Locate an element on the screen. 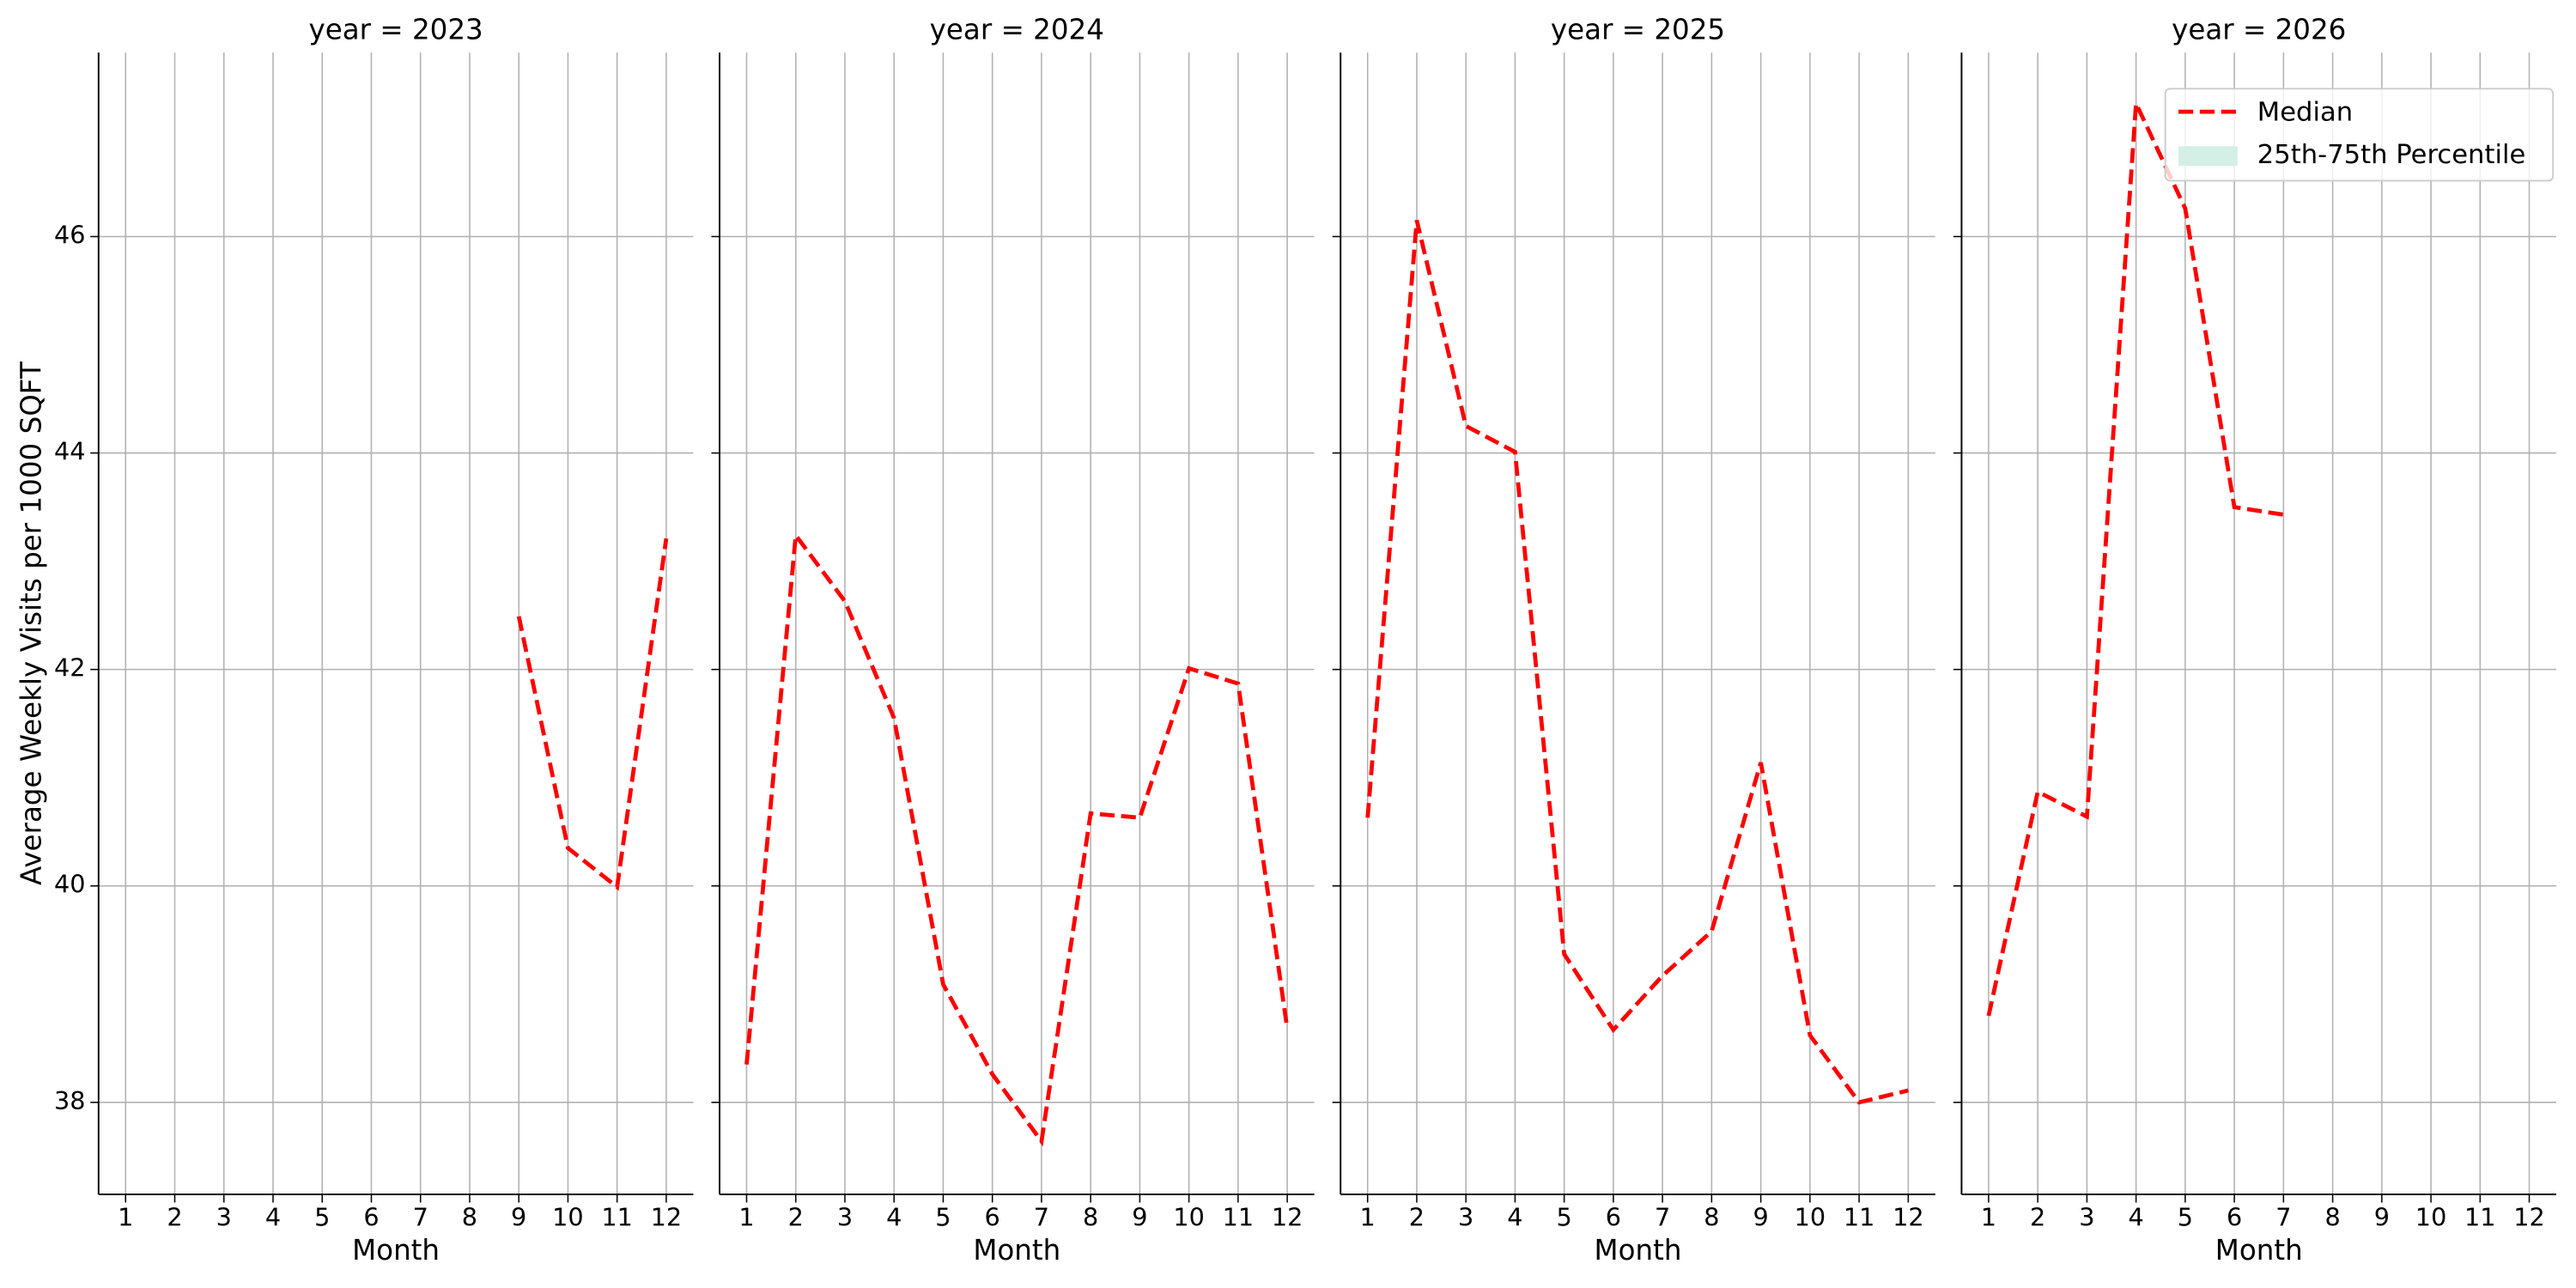  y-tick-label: 40 is located at coordinates (70, 885).